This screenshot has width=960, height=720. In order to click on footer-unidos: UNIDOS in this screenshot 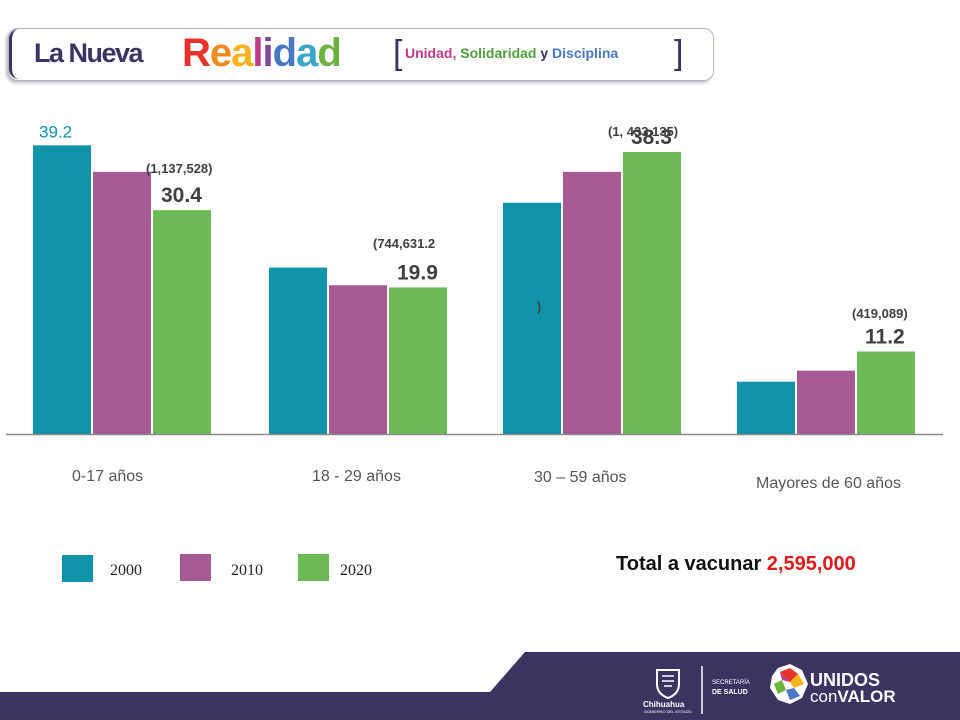, I will do `click(845, 680)`.